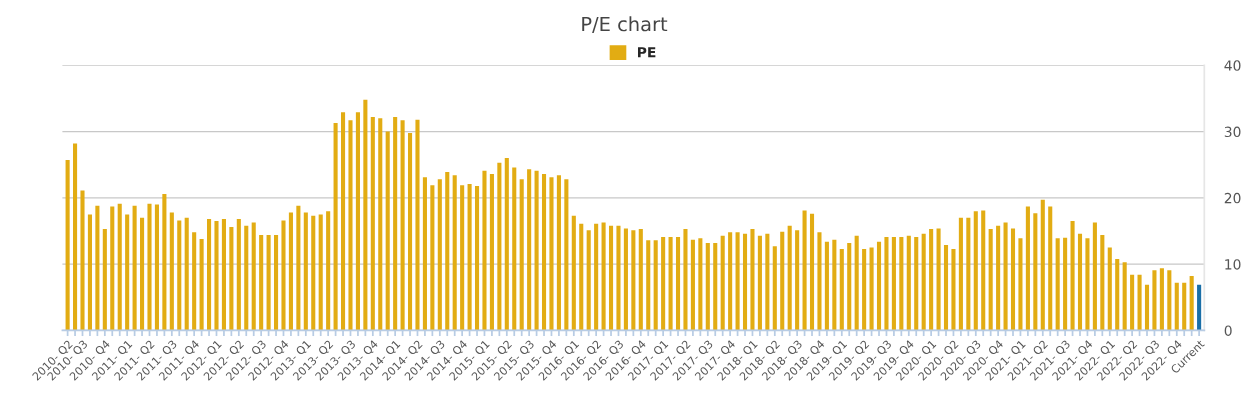  What do you see at coordinates (625, 24) in the screenshot?
I see `chart-title: P/E chart` at bounding box center [625, 24].